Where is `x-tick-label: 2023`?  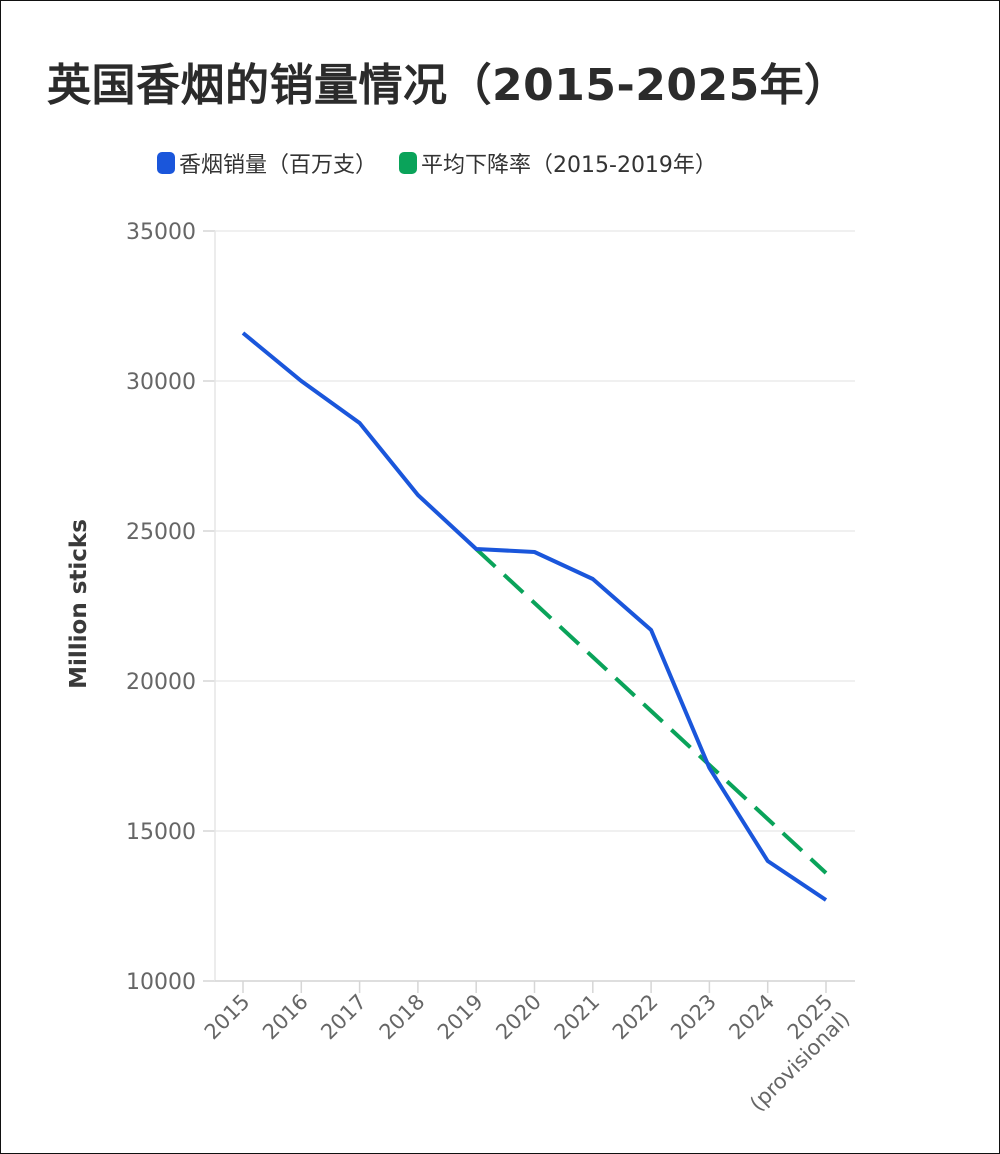 x-tick-label: 2023 is located at coordinates (693, 1017).